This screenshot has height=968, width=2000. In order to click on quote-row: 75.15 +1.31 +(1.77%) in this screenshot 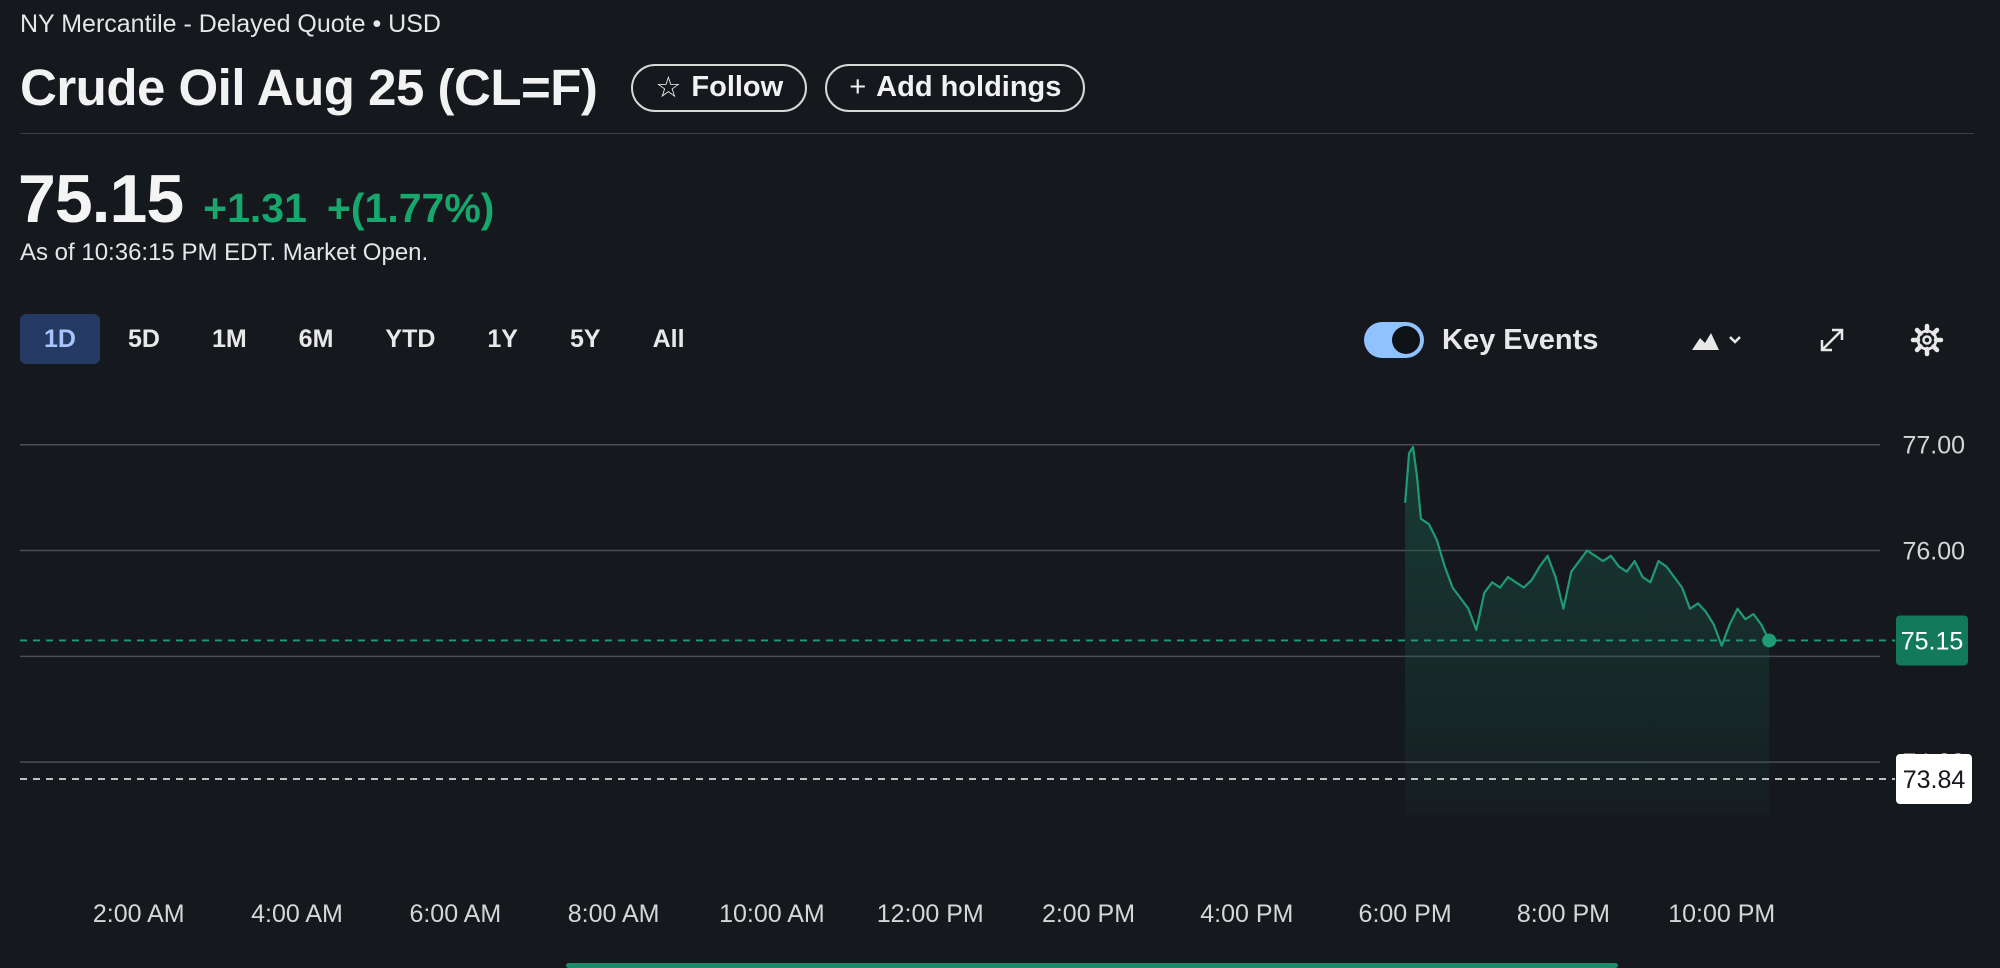, I will do `click(256, 199)`.